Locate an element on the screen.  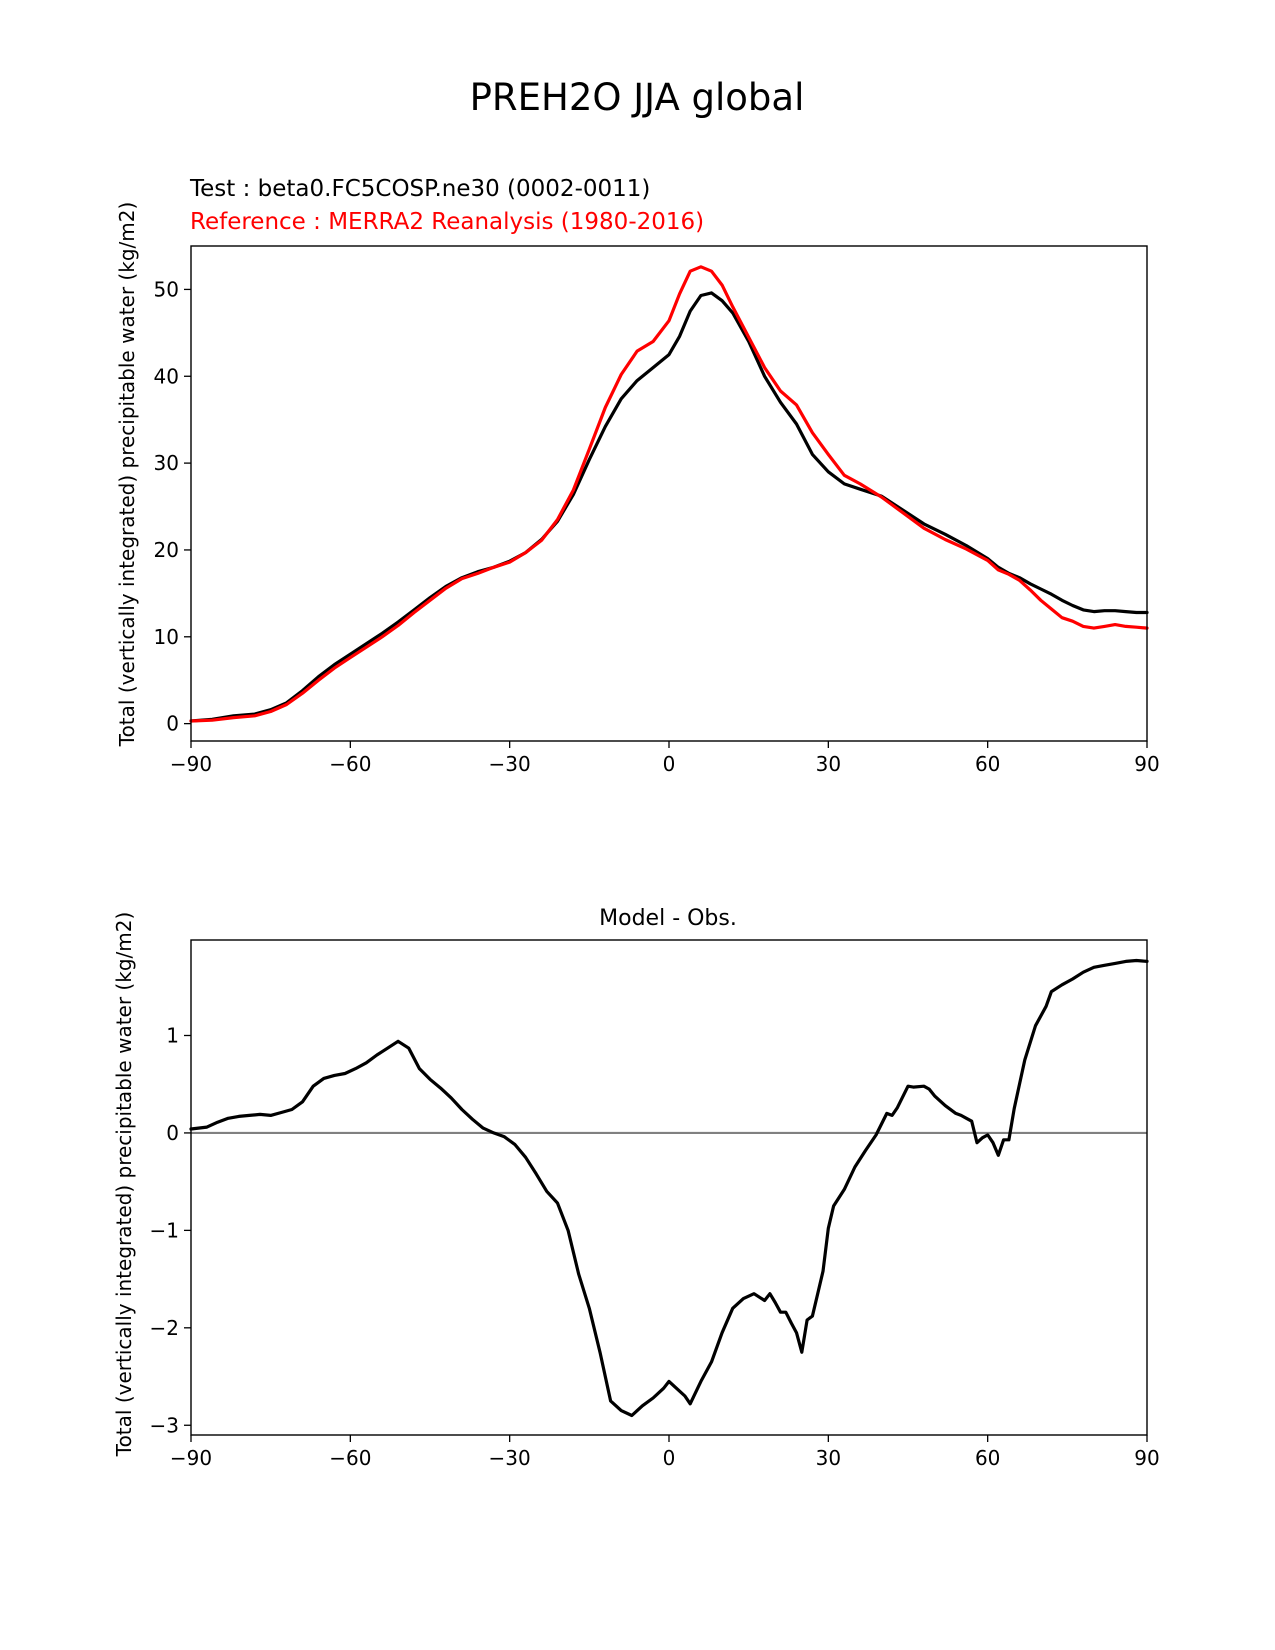
top-x-tick-labels: −90 −60 −30 0 30 60 90 is located at coordinates (665, 764).